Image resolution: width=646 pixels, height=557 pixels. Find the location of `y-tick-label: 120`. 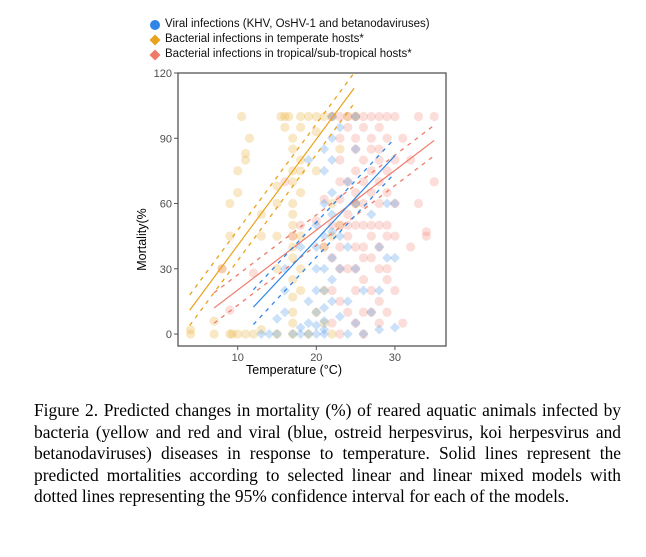

y-tick-label: 120 is located at coordinates (163, 74).